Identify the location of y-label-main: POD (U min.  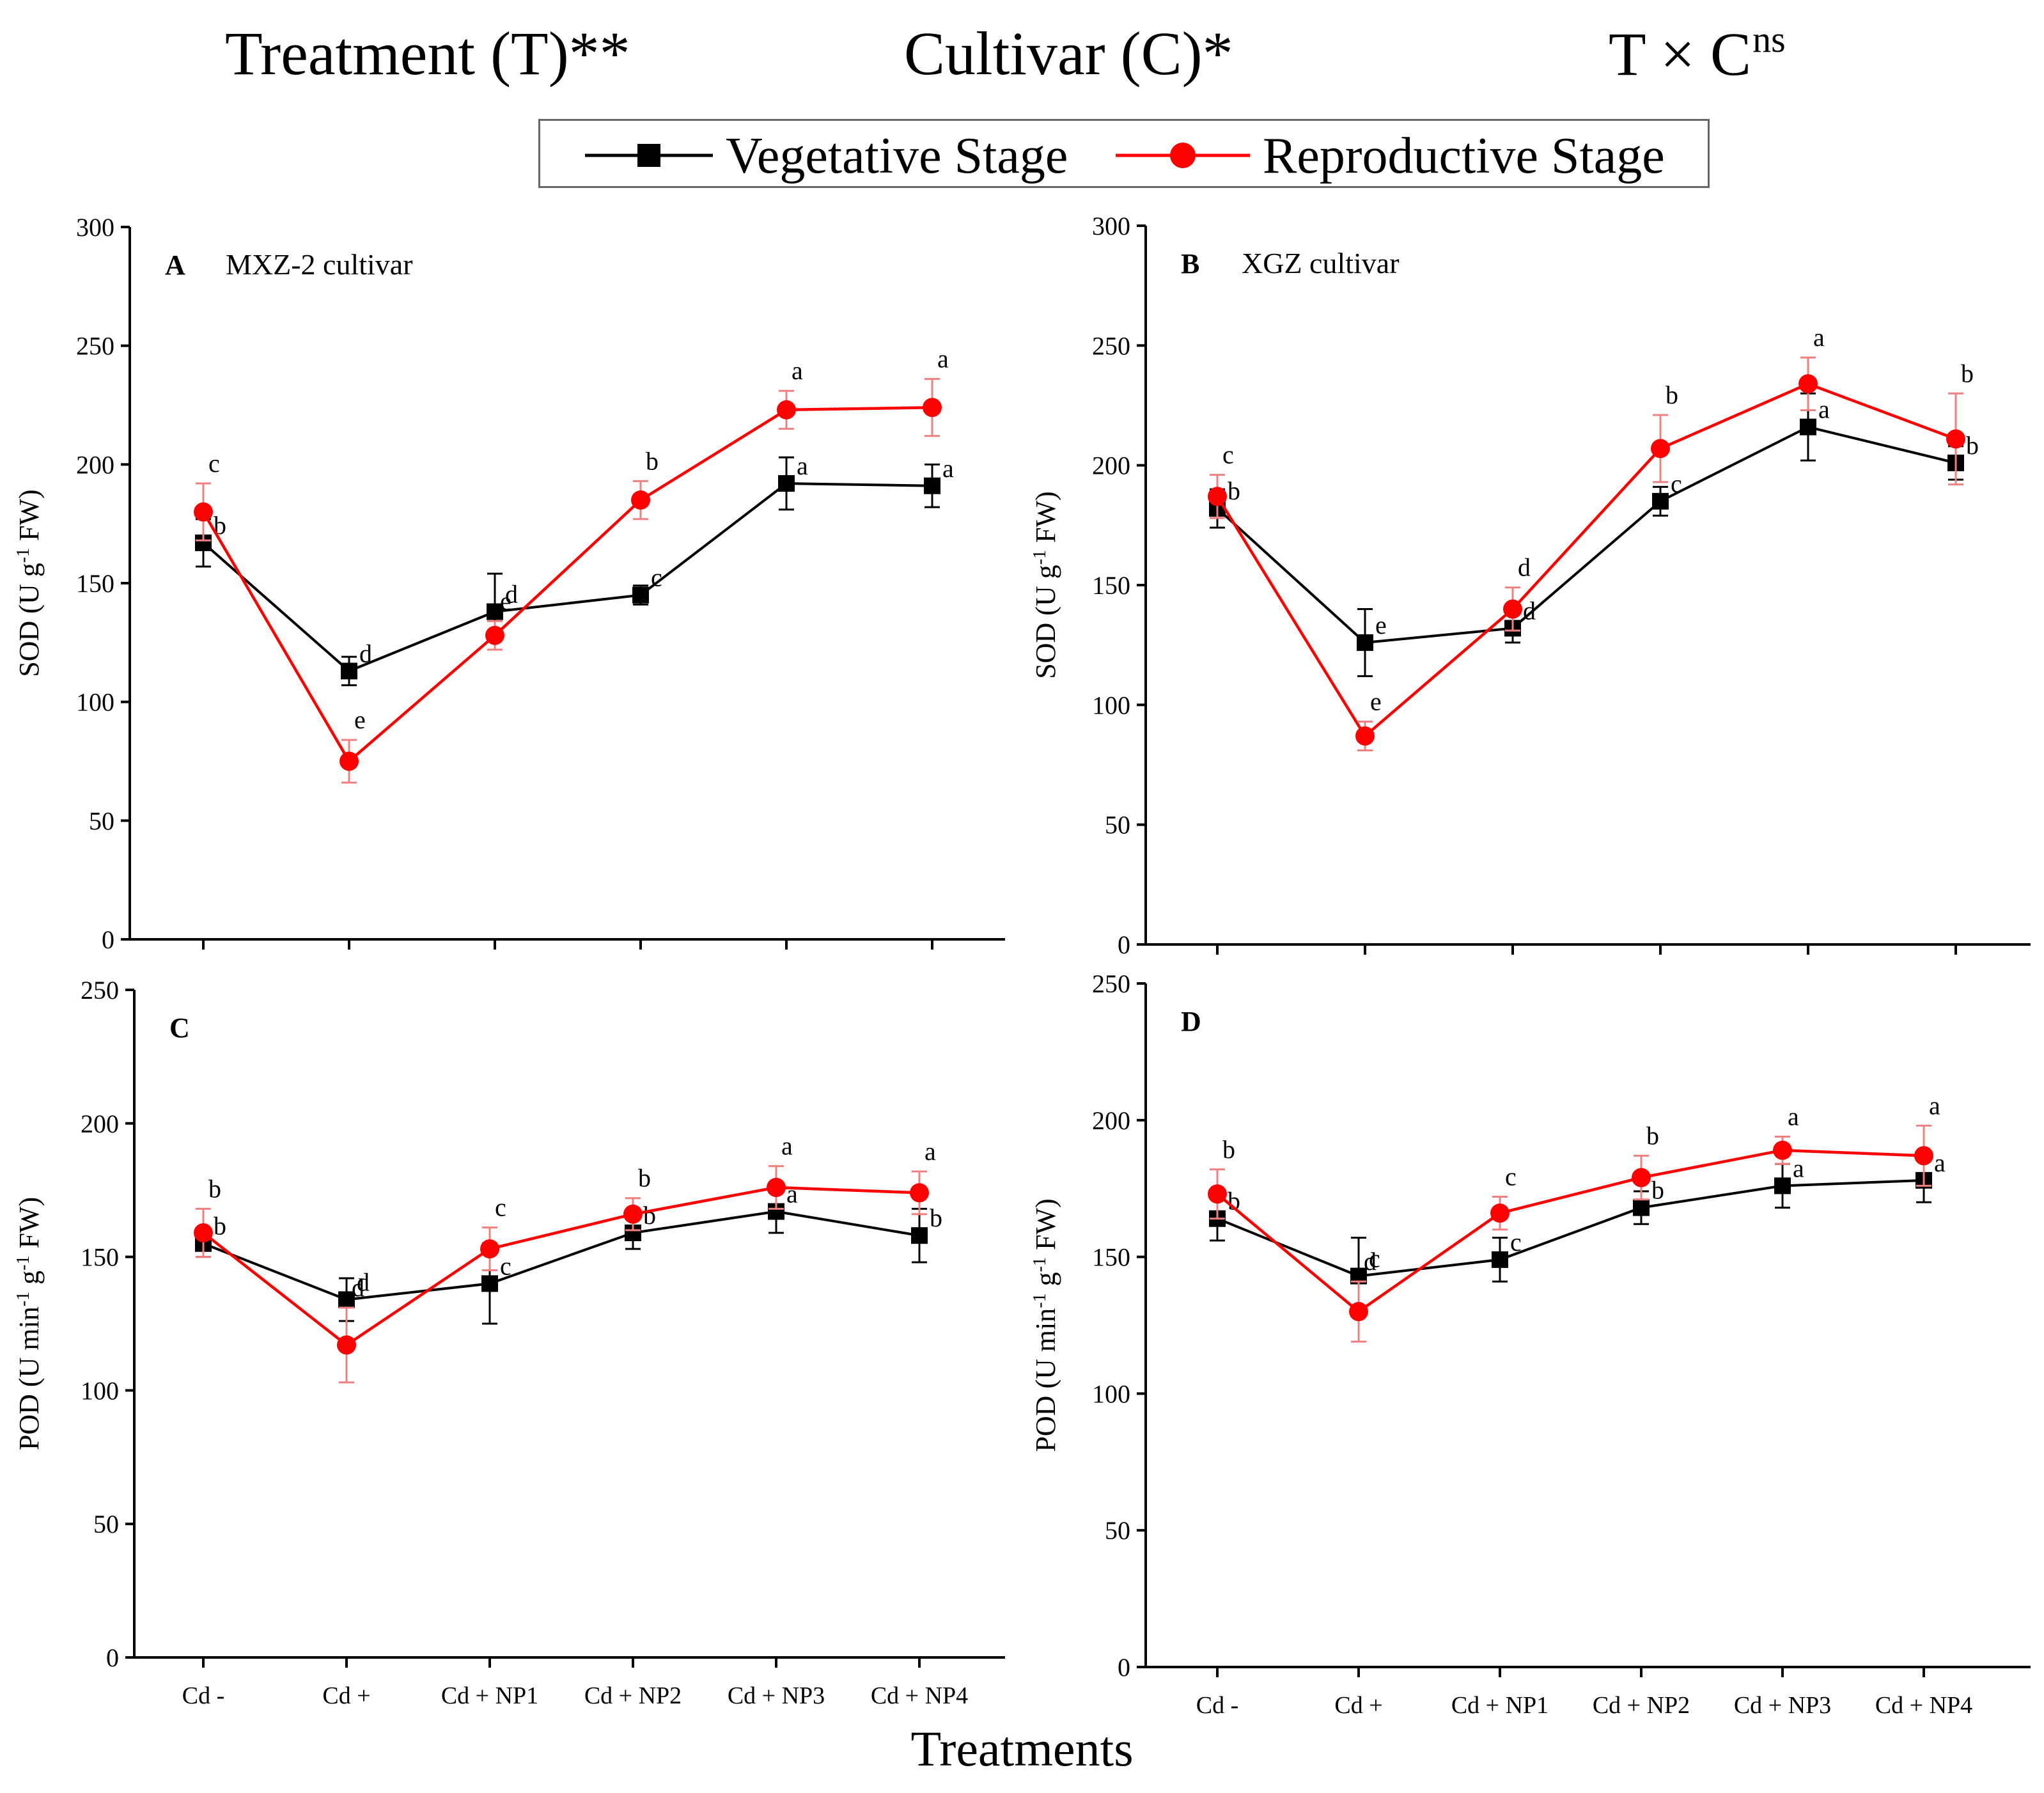
(29, 1378).